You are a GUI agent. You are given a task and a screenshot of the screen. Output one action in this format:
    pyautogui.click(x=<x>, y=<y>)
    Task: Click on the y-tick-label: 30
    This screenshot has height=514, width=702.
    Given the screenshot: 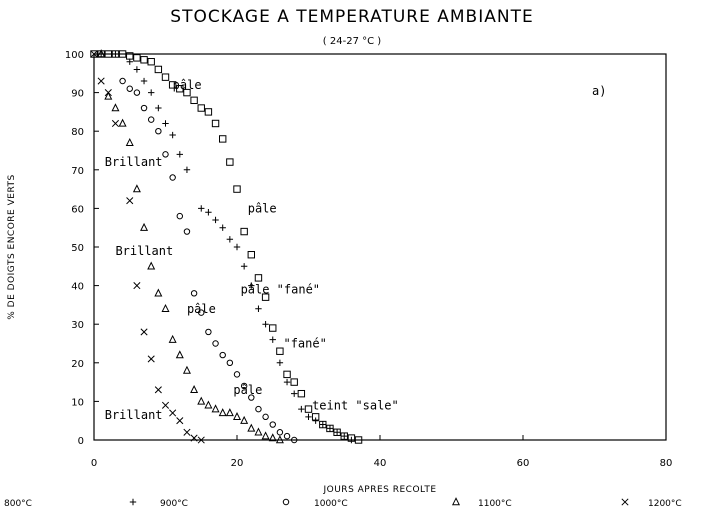 What is the action you would take?
    pyautogui.click(x=77, y=325)
    